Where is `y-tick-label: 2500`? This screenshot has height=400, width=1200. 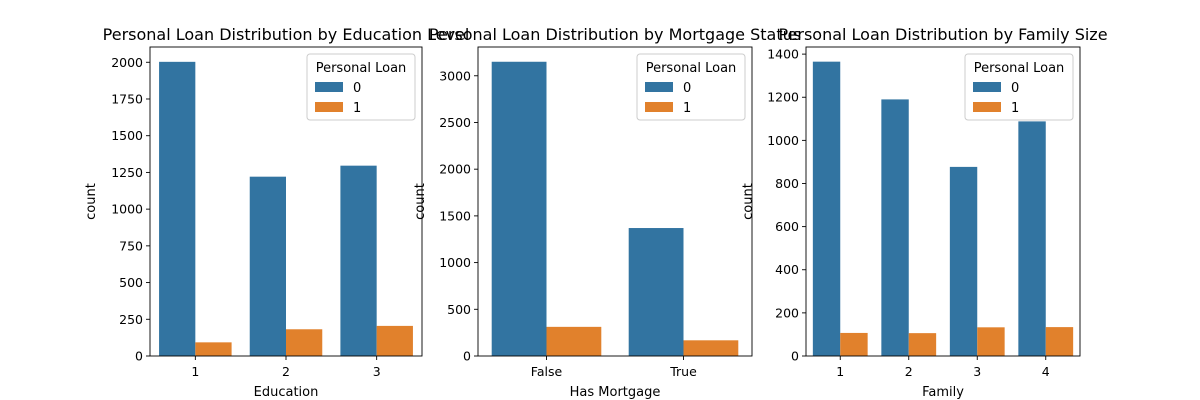
y-tick-label: 2500 is located at coordinates (455, 122).